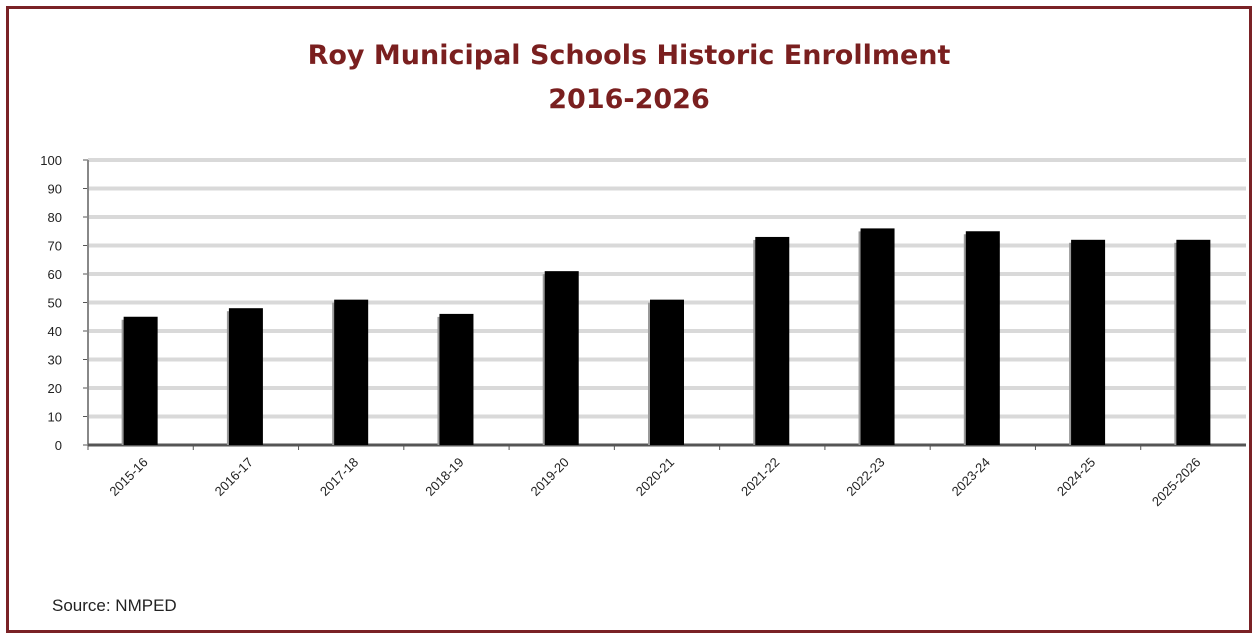  Describe the element at coordinates (128, 477) in the screenshot. I see `x-tick-label: 2015-16` at that location.